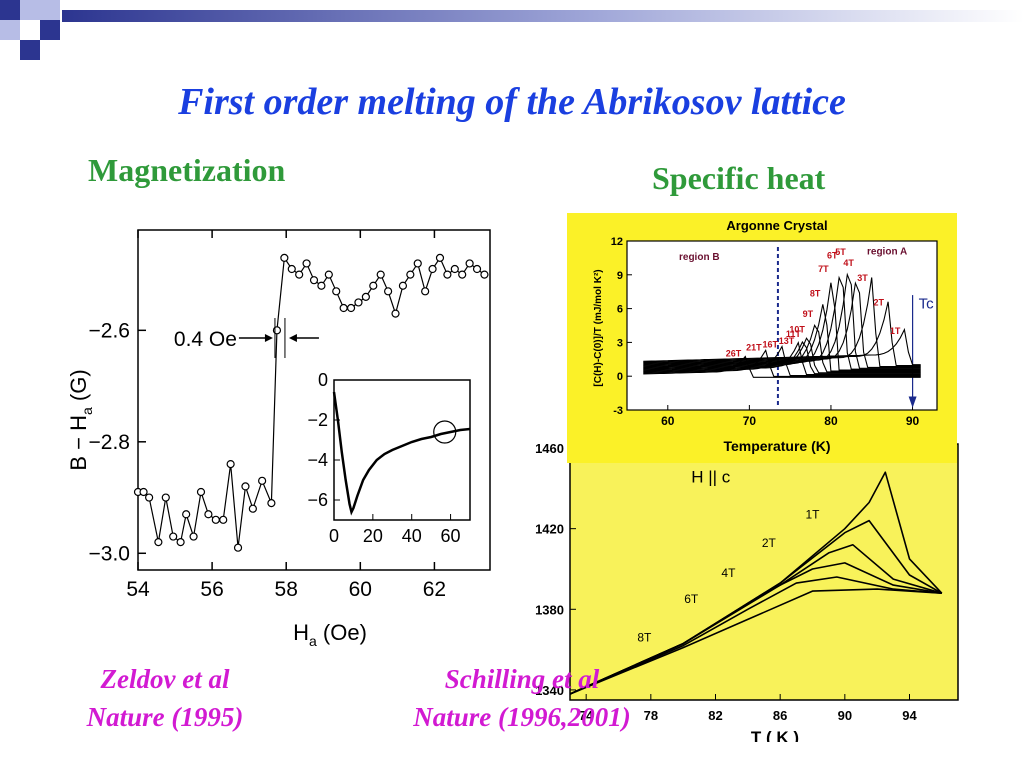 This screenshot has height=768, width=1024. Describe the element at coordinates (109, 442) in the screenshot. I see `y-tick-label: −2.8` at that location.